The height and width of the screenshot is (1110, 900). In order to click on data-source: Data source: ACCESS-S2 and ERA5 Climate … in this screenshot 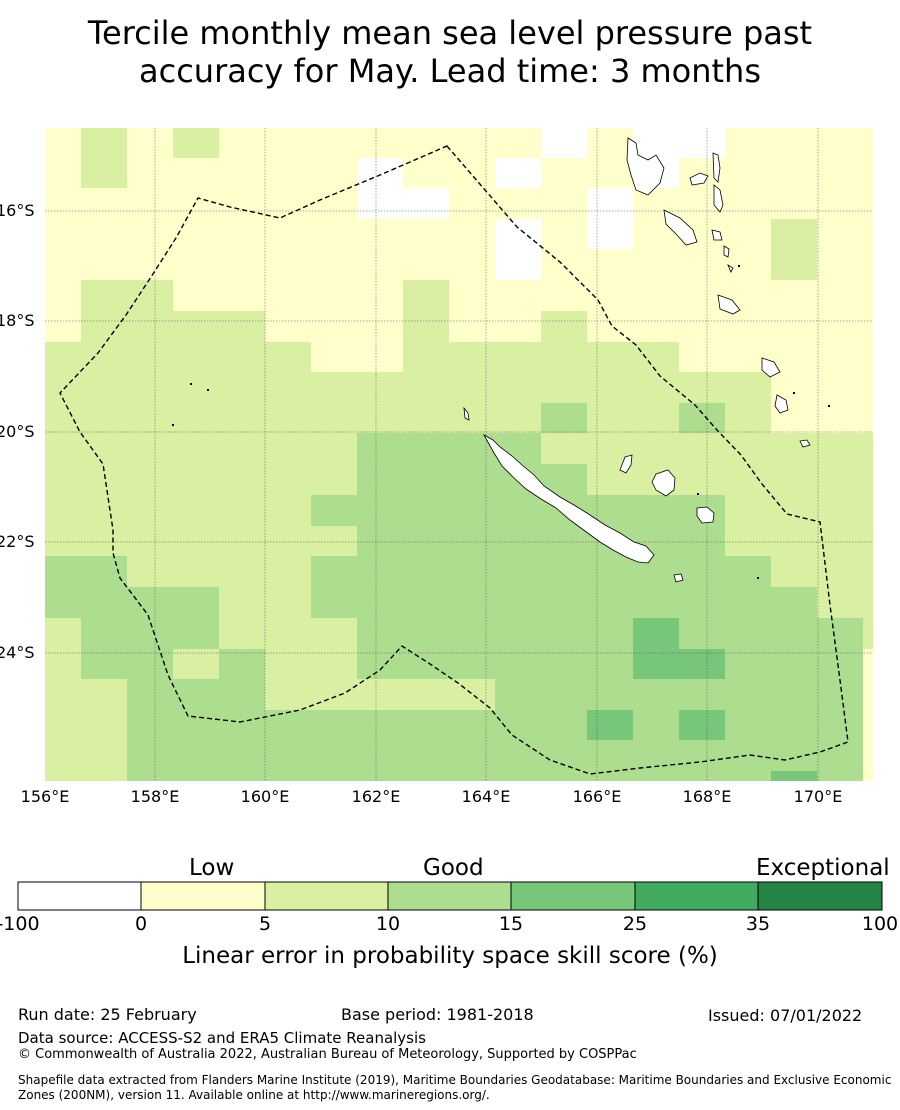, I will do `click(222, 1038)`.